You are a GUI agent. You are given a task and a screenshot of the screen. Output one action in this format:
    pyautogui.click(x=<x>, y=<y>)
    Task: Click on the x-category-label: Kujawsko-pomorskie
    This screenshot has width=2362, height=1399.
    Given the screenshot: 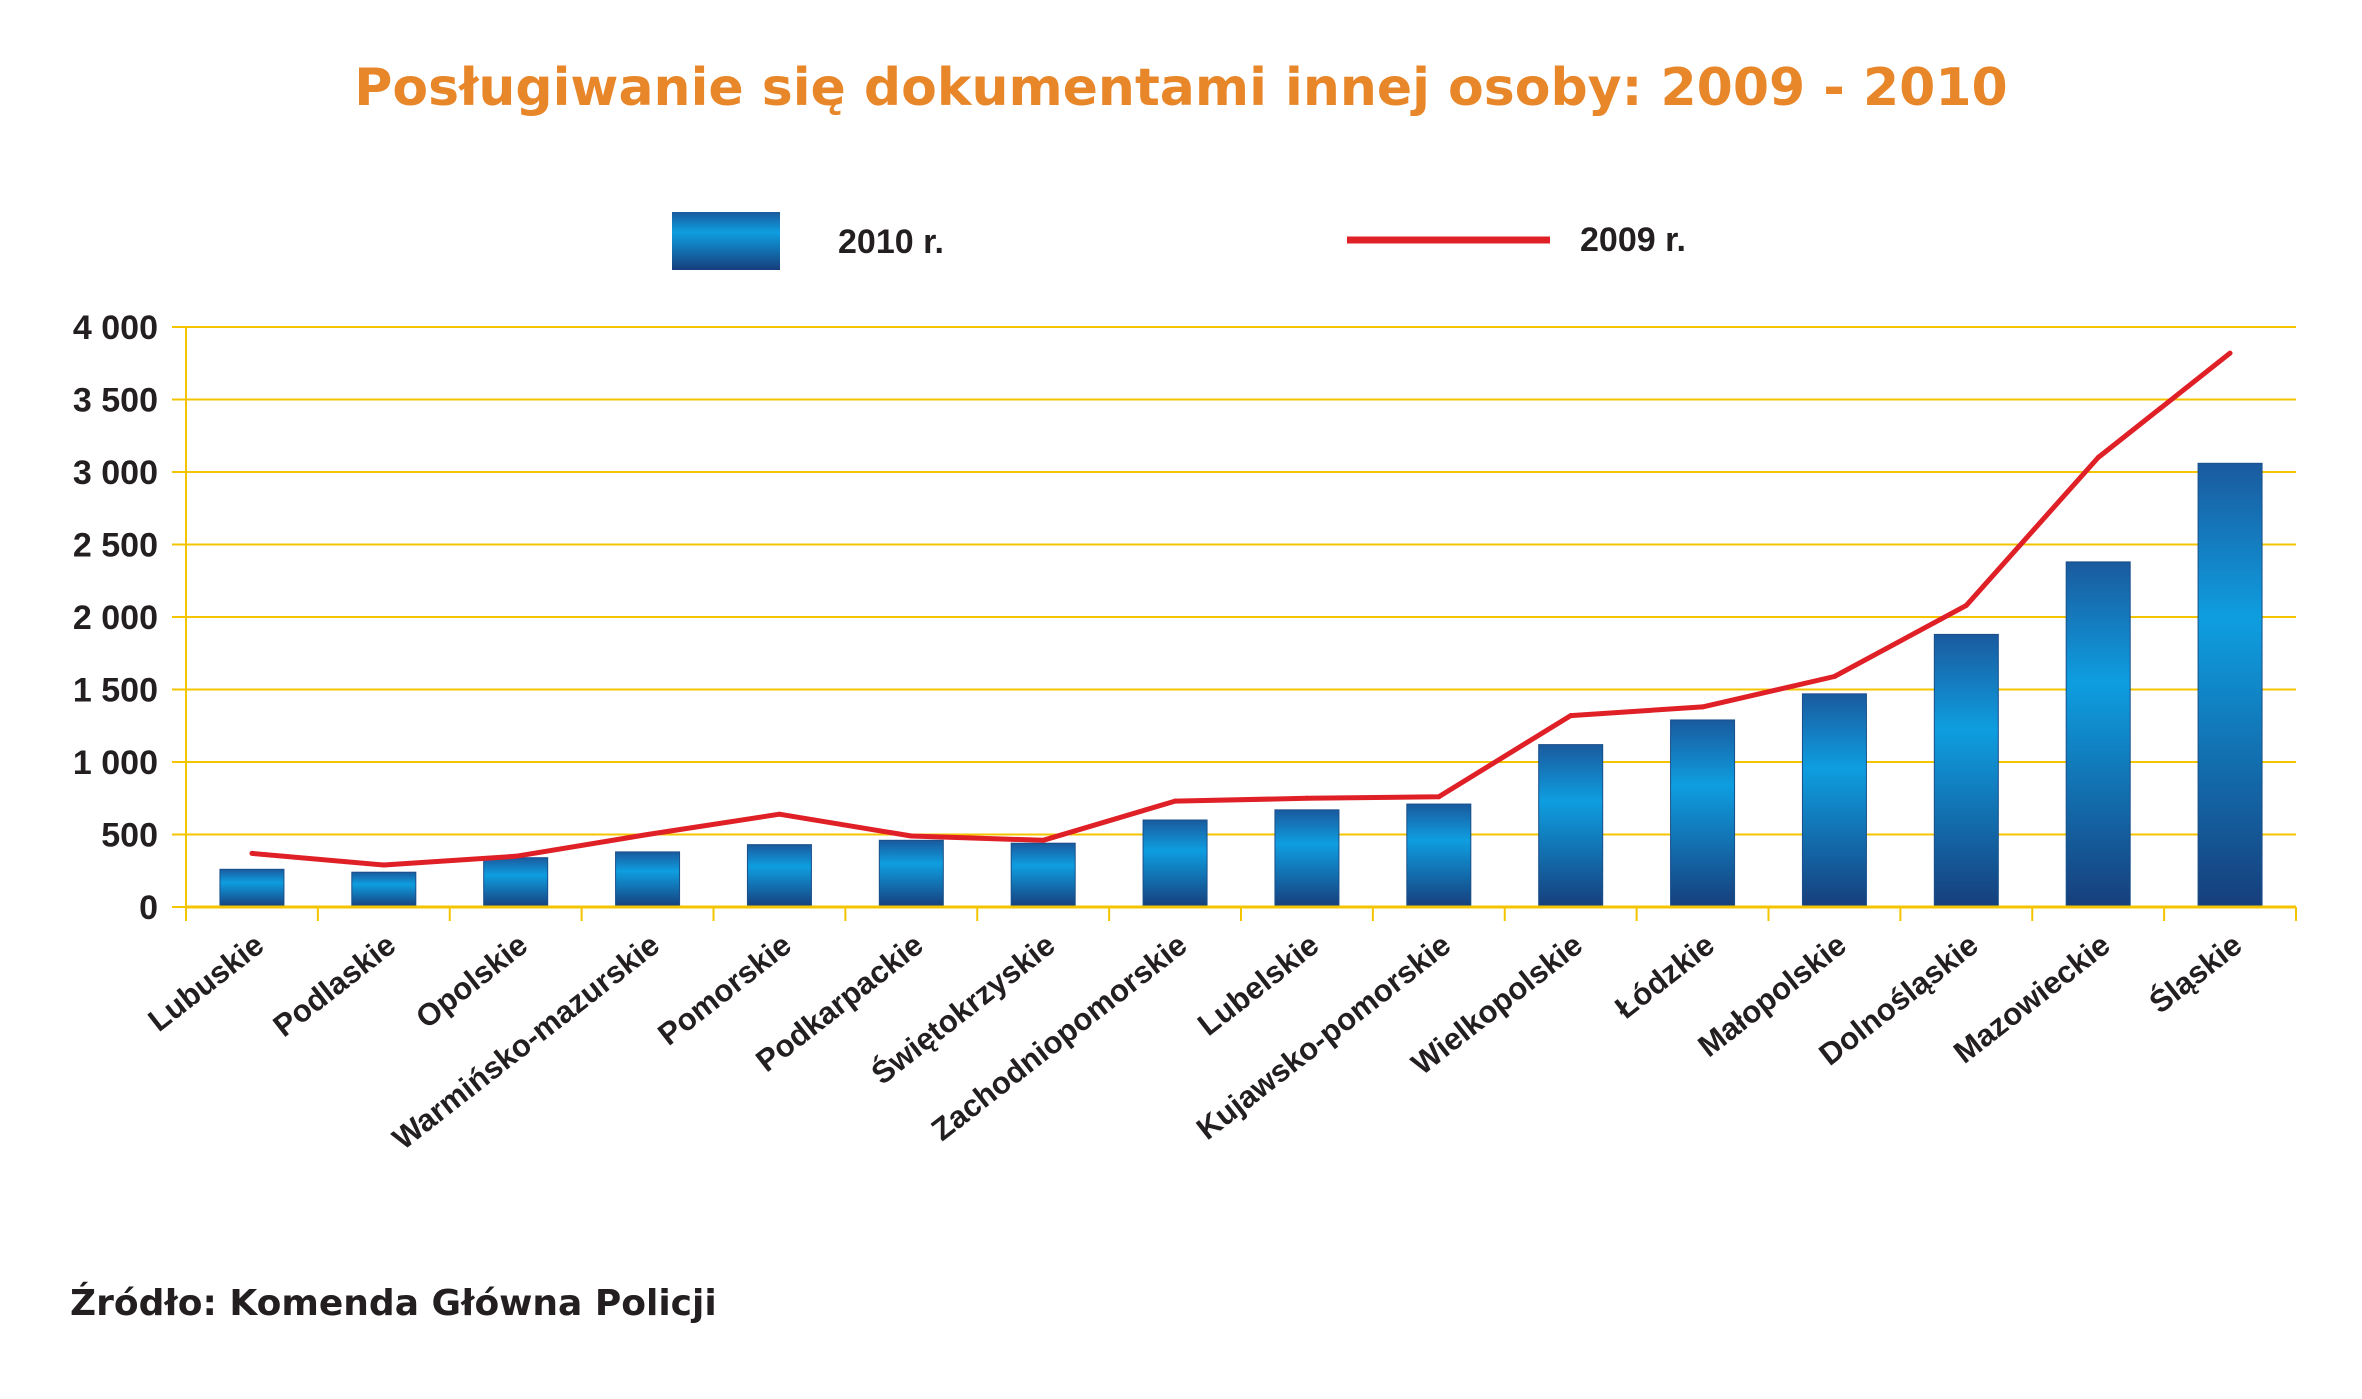 What is the action you would take?
    pyautogui.click(x=1323, y=1037)
    